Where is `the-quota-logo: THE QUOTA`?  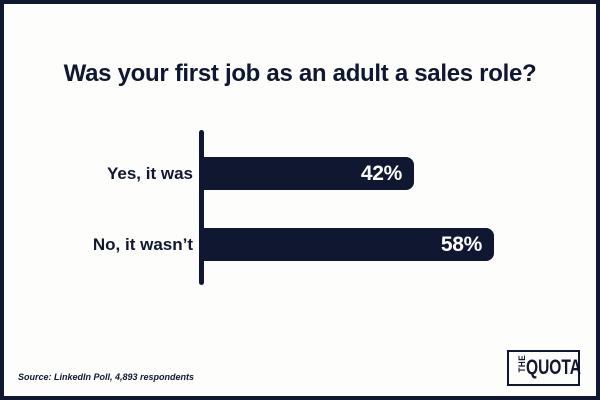
the-quota-logo: THE QUOTA is located at coordinates (544, 368).